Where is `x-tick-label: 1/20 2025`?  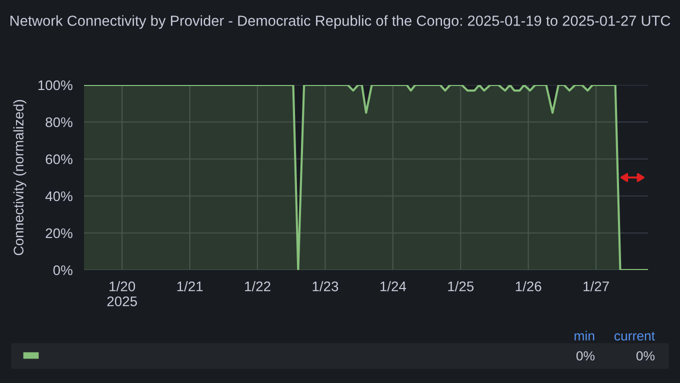
x-tick-label: 1/20 2025 is located at coordinates (122, 293).